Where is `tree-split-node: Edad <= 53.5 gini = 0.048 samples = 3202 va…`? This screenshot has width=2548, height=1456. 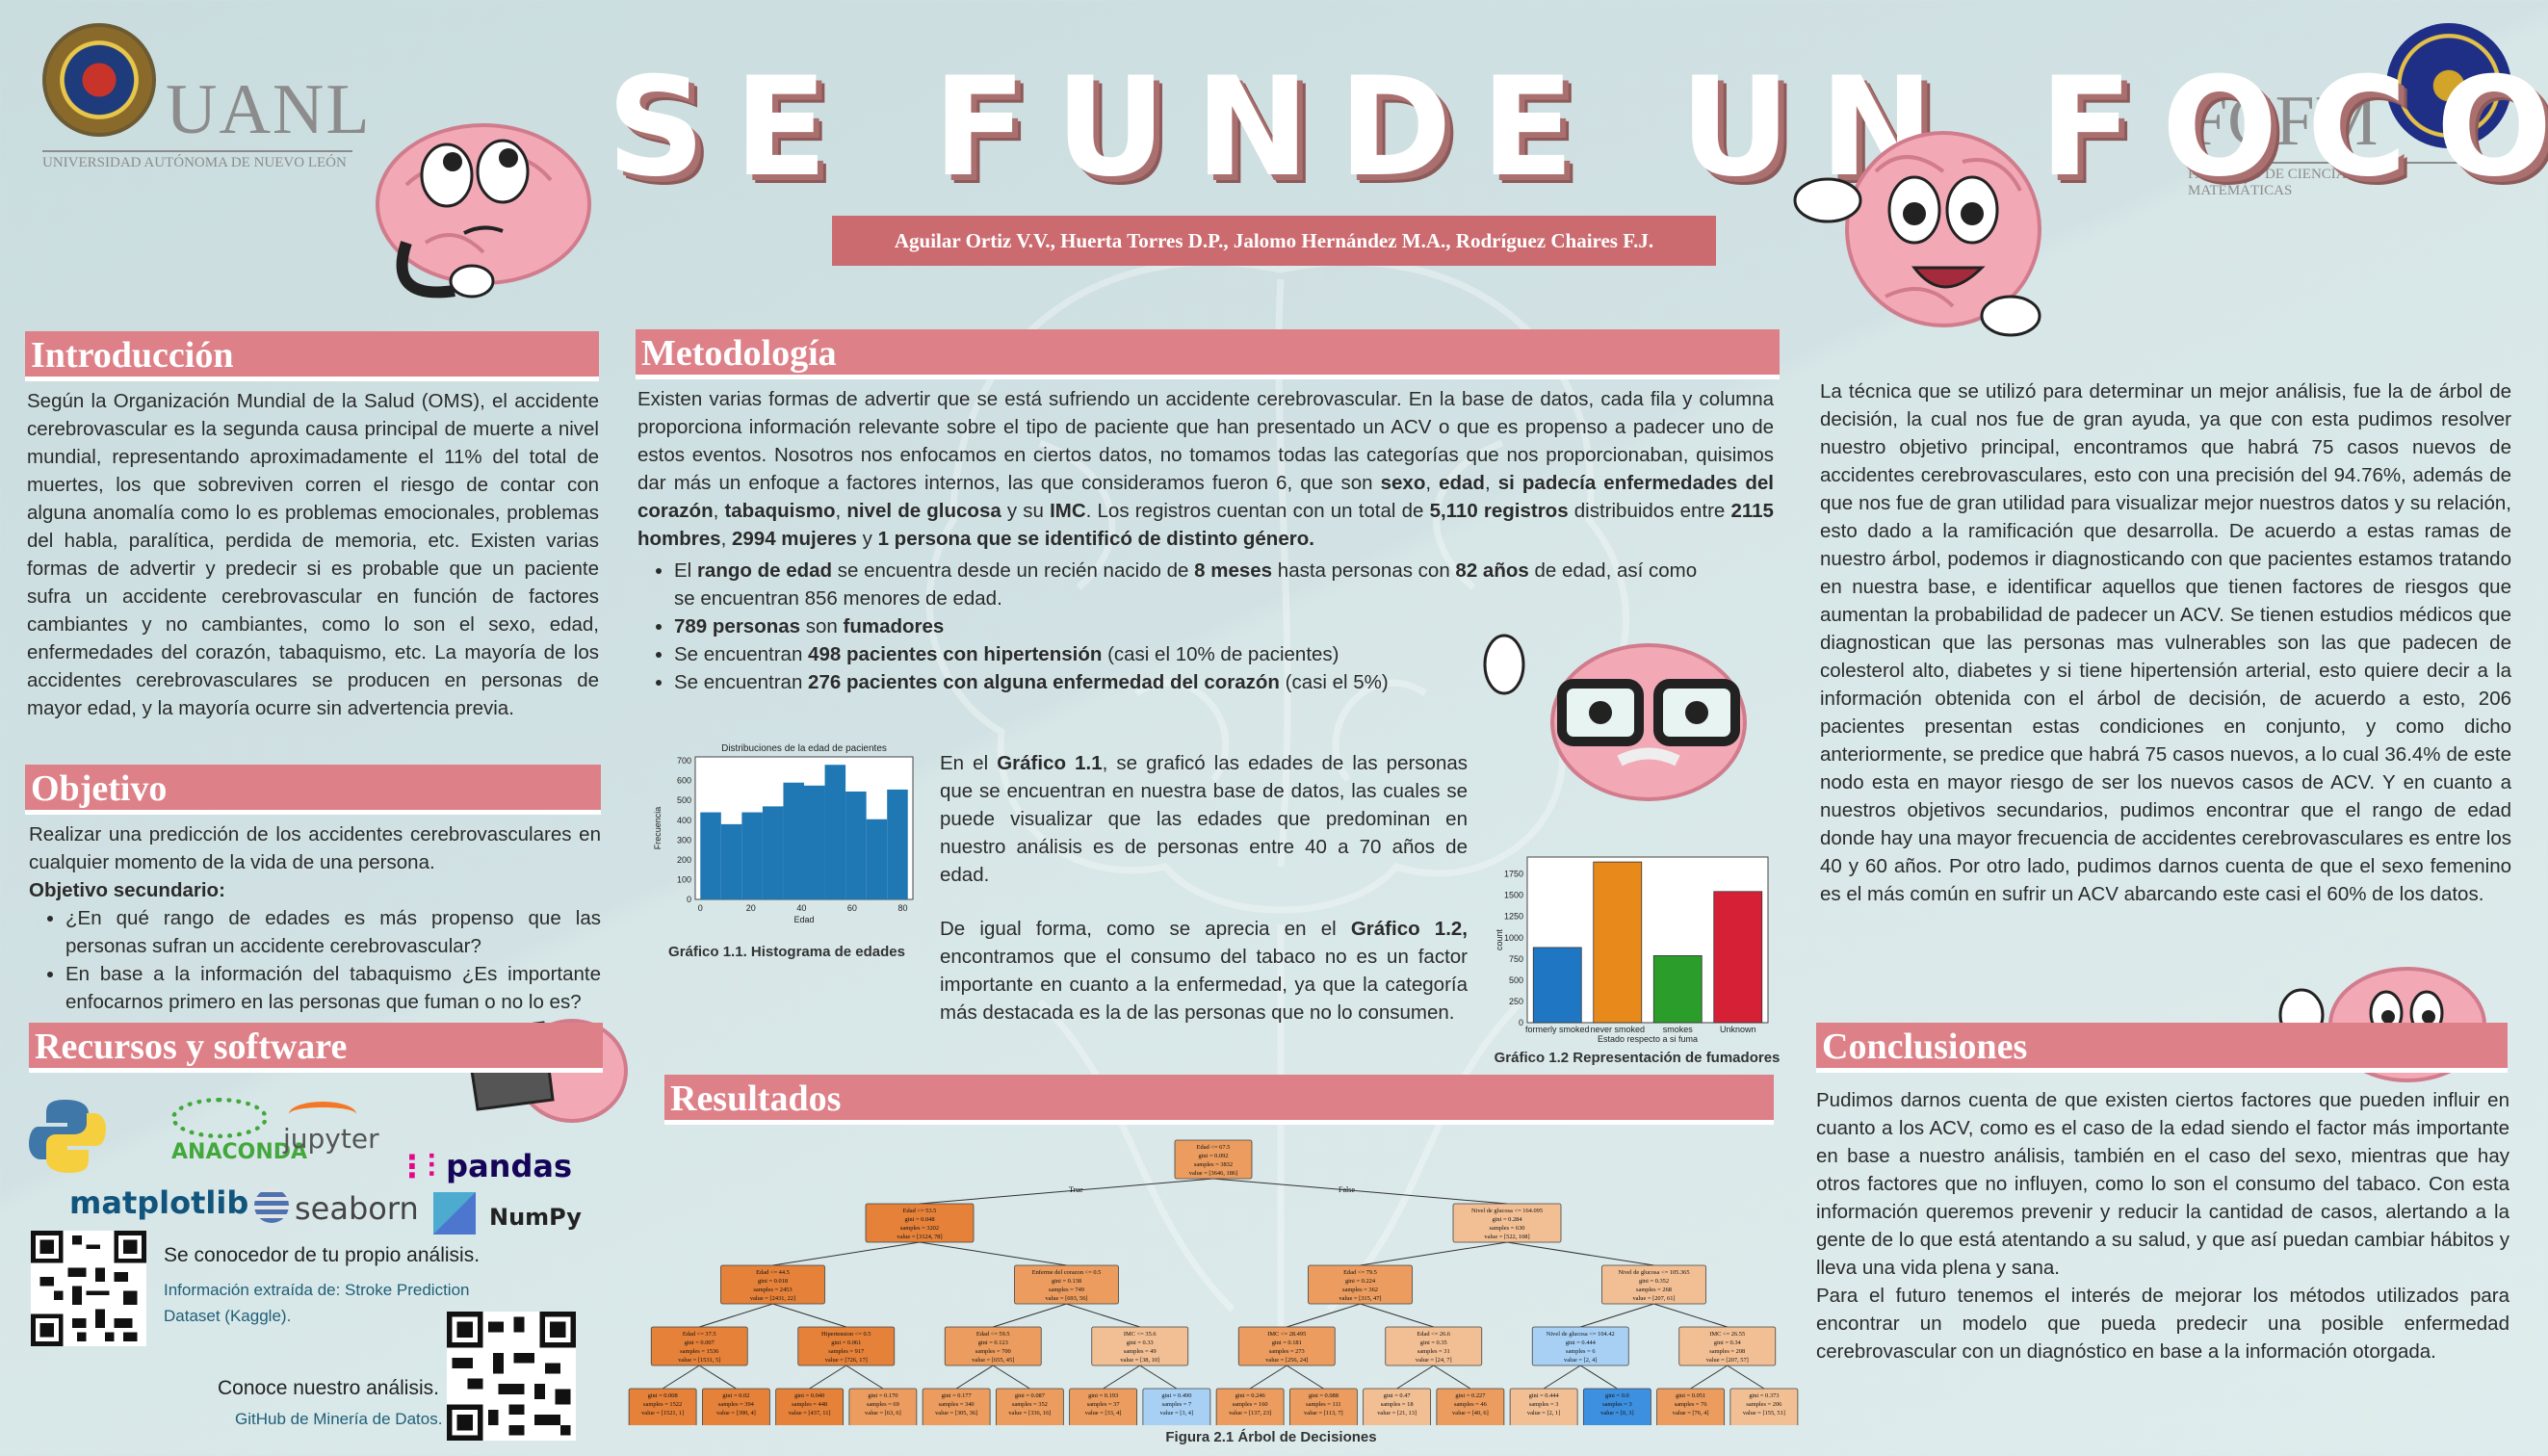
tree-split-node: Edad <= 53.5 gini = 0.048 samples = 3202 va… is located at coordinates (920, 1223).